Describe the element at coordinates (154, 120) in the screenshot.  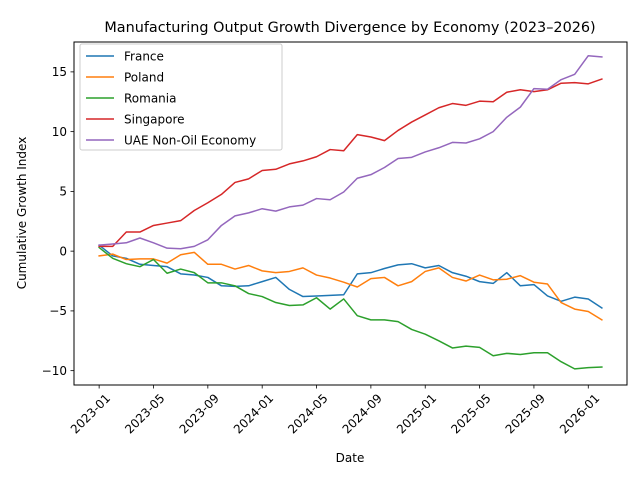
I see `legend-label: Singapore` at that location.